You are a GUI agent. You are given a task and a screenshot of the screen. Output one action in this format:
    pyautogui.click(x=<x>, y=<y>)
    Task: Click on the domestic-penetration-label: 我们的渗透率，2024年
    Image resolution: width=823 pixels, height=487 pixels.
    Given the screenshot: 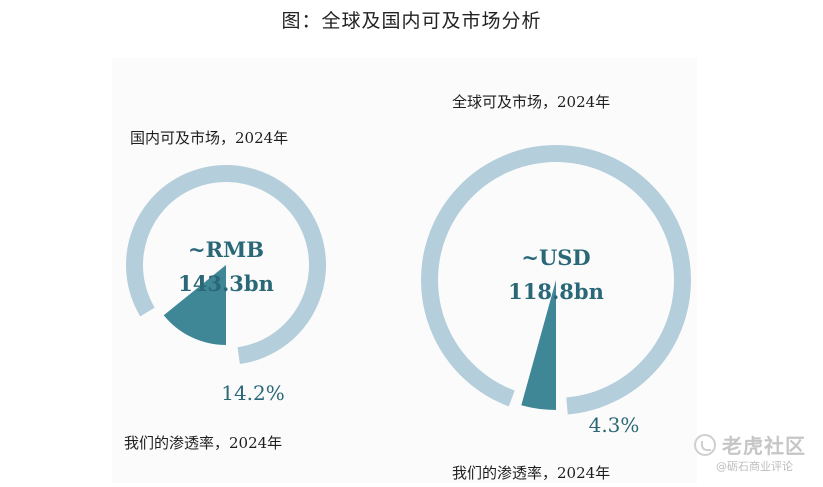 What is the action you would take?
    pyautogui.click(x=203, y=443)
    